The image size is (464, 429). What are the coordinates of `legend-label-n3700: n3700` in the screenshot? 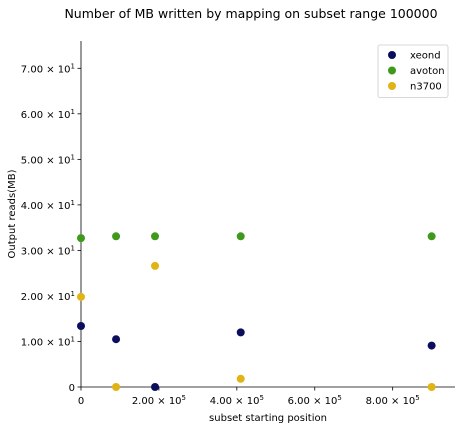 It's located at (426, 87).